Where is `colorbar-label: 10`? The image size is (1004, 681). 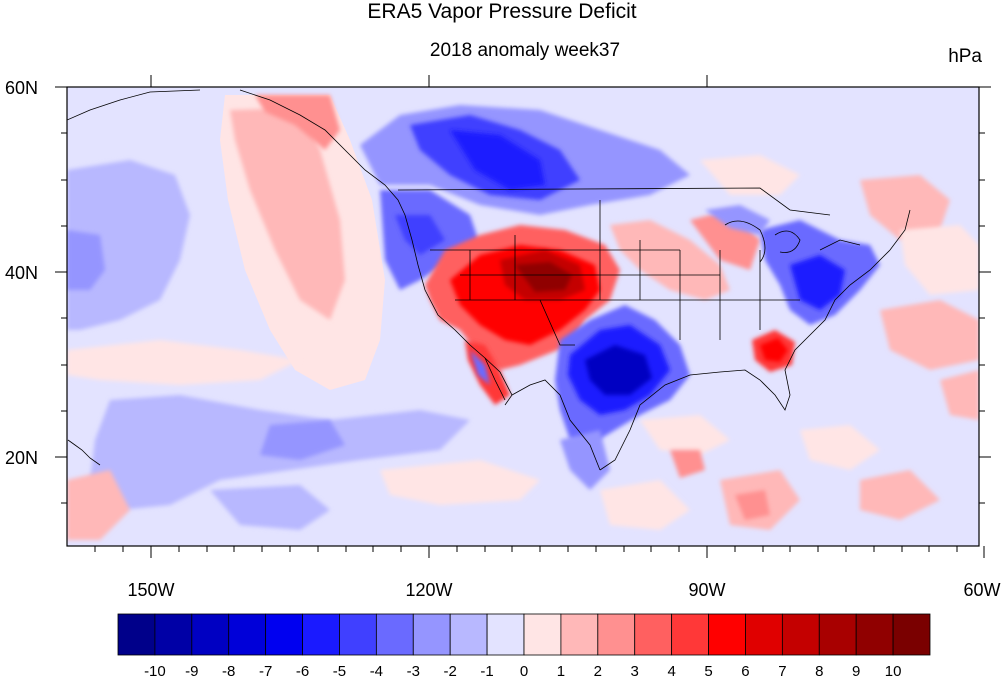
colorbar-label: 10 is located at coordinates (893, 671).